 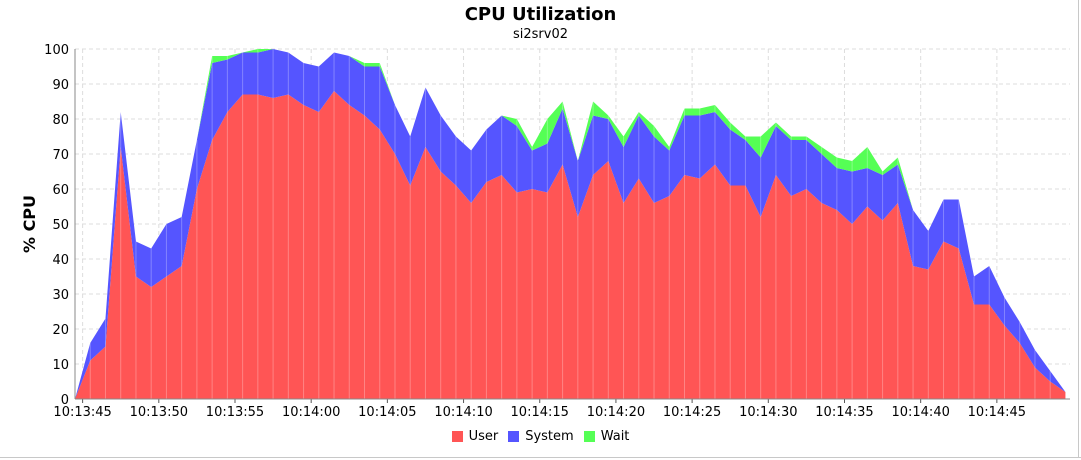 What do you see at coordinates (29, 224) in the screenshot?
I see `y-axis-label: % CPU` at bounding box center [29, 224].